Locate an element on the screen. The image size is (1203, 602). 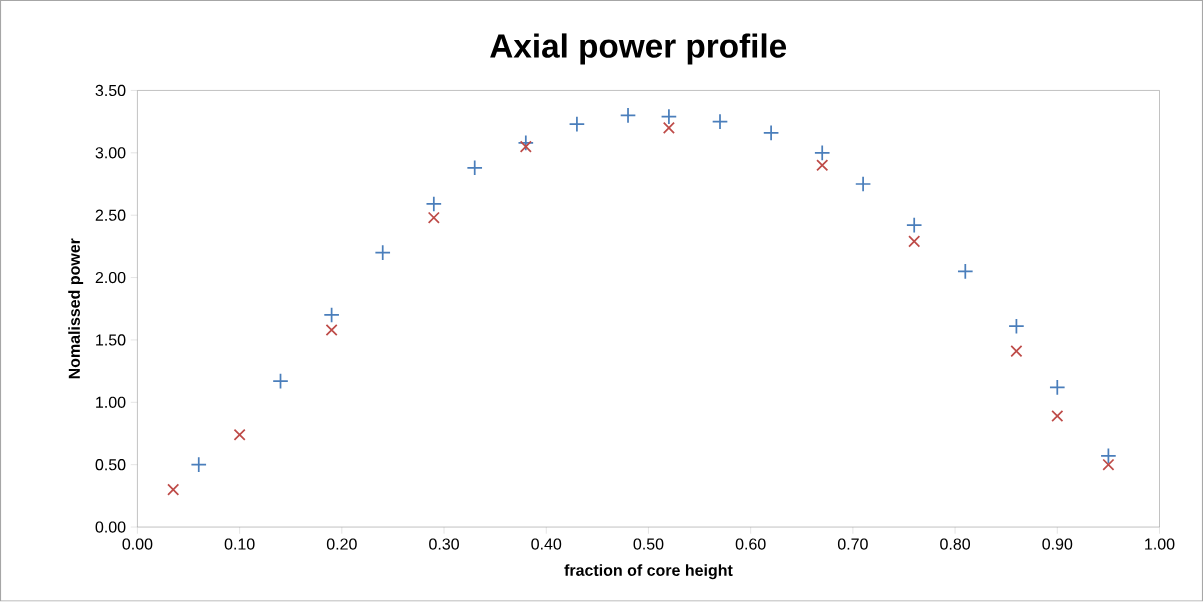
x-tick-label: 1.00 is located at coordinates (1160, 544).